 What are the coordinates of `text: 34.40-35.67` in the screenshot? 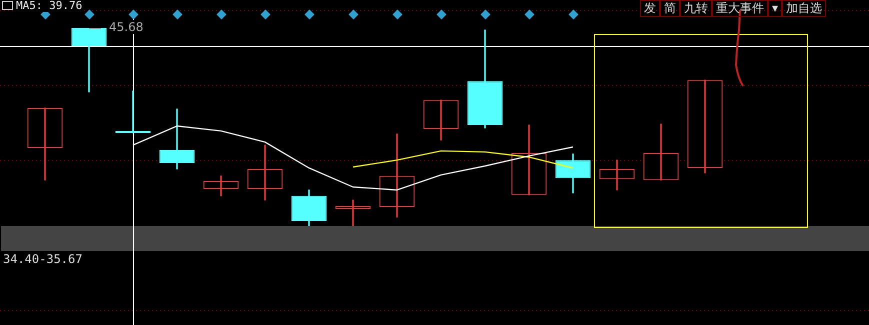 It's located at (42, 259).